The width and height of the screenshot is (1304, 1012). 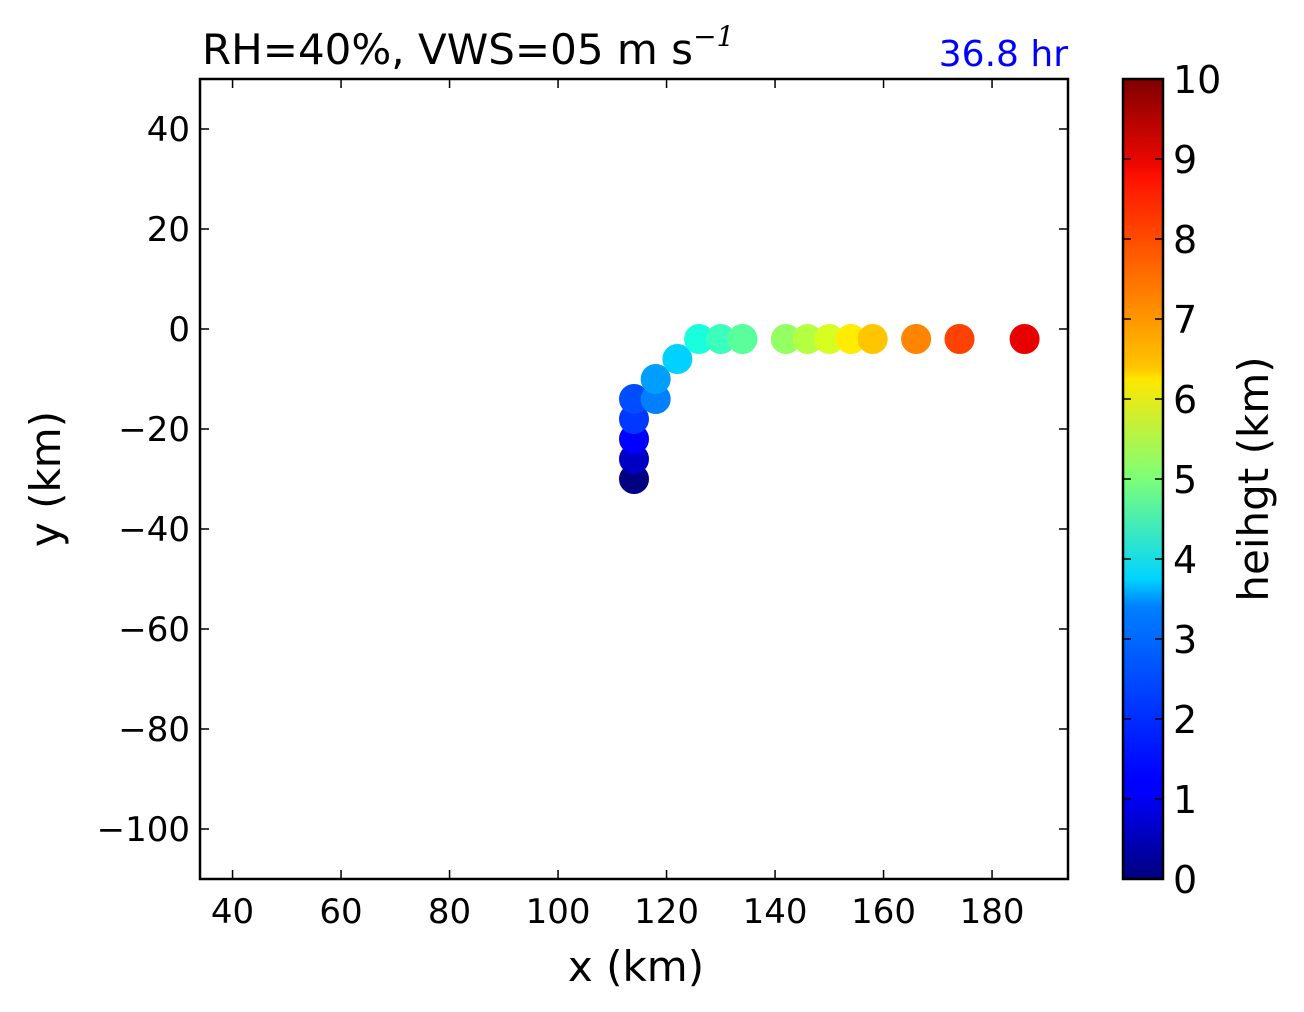 What do you see at coordinates (883, 912) in the screenshot?
I see `x-tick-label: 160` at bounding box center [883, 912].